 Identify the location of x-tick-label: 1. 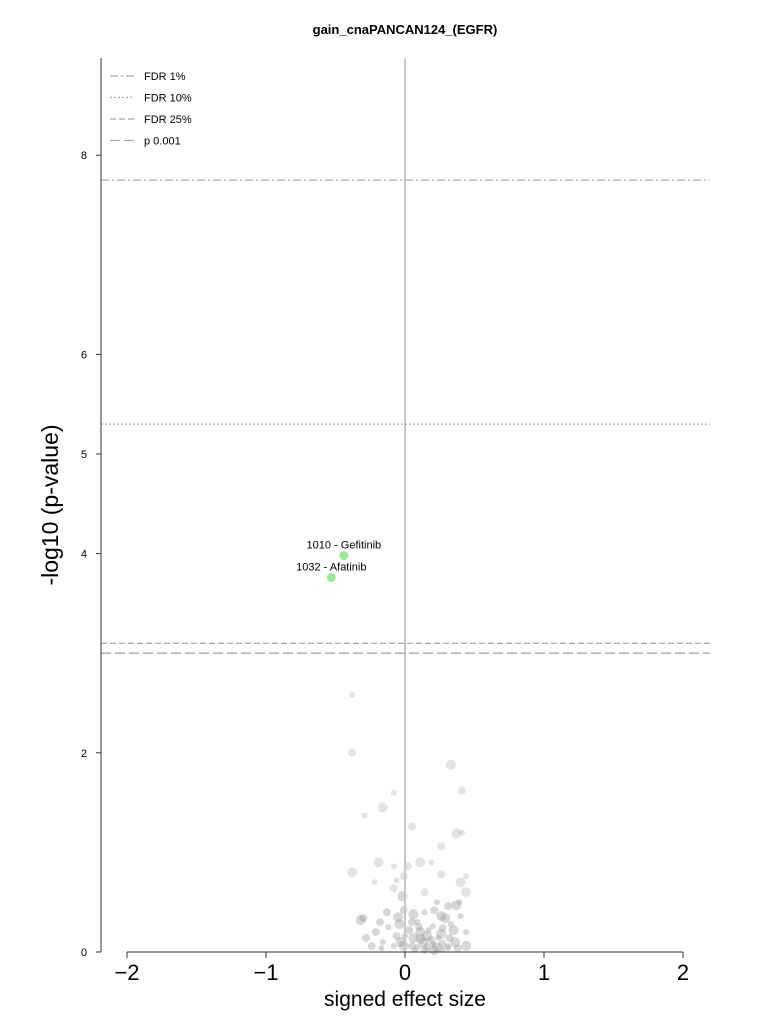
(544, 972).